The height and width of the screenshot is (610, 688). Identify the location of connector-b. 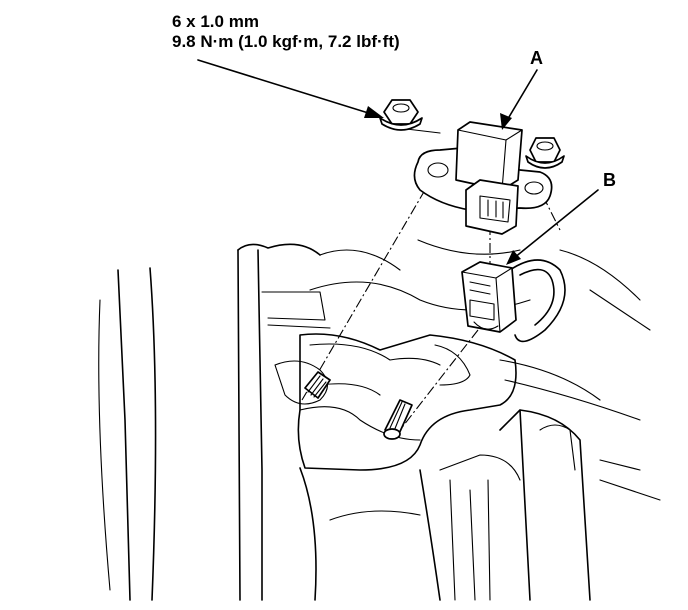
(489, 297).